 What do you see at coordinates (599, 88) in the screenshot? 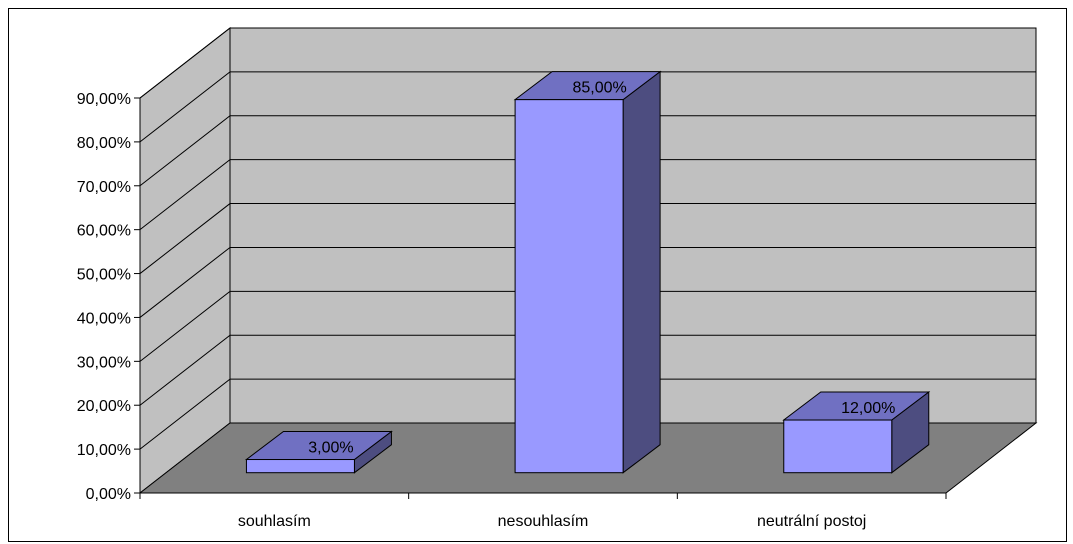
I see `data-label: 85,00%` at bounding box center [599, 88].